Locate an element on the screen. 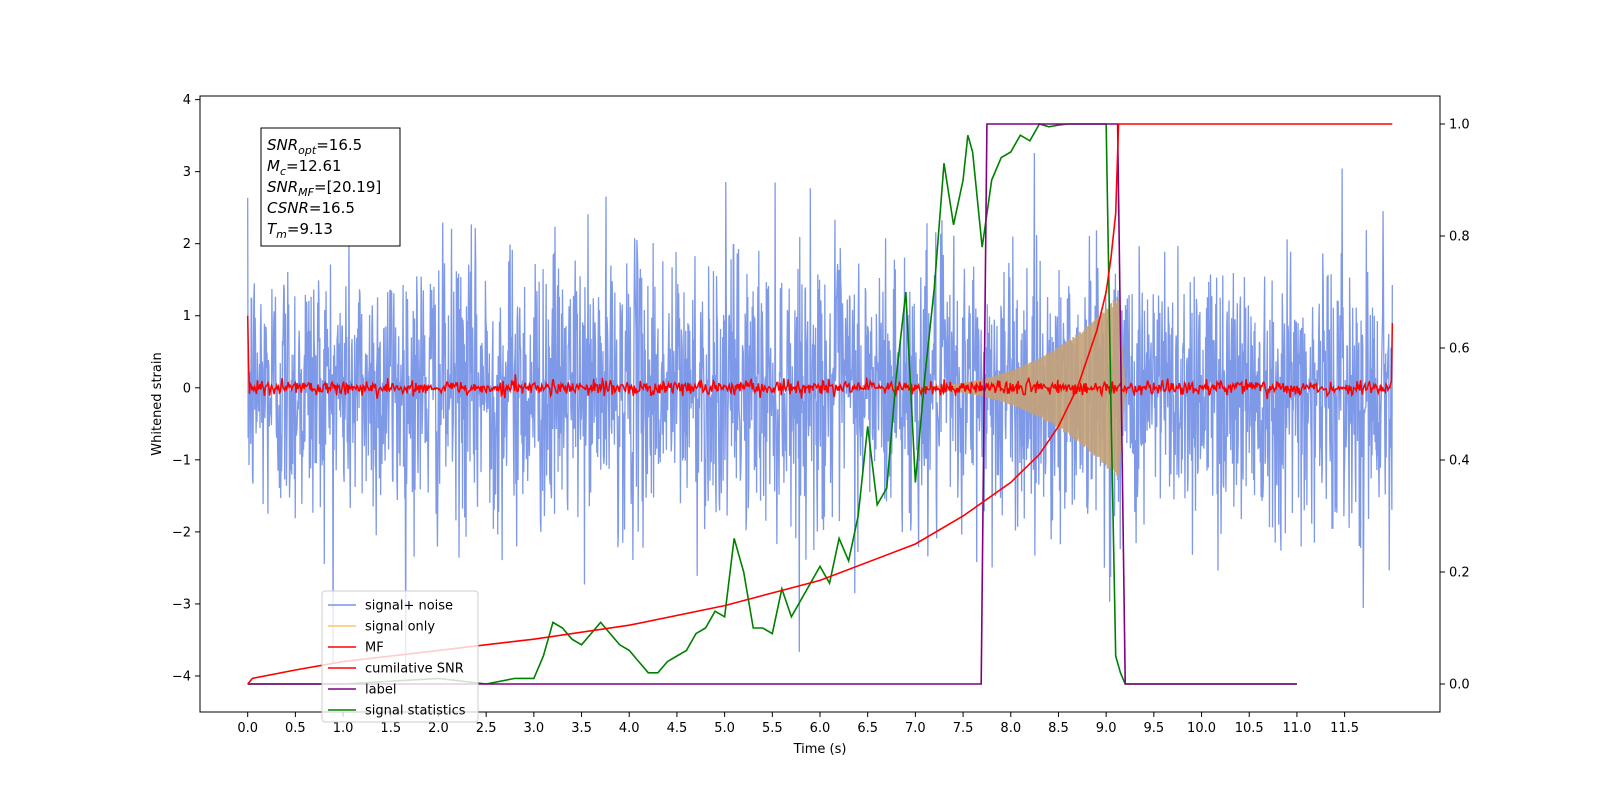 This screenshot has height=800, width=1600. annotation-line: SNRMF=[20.19] is located at coordinates (324, 188).